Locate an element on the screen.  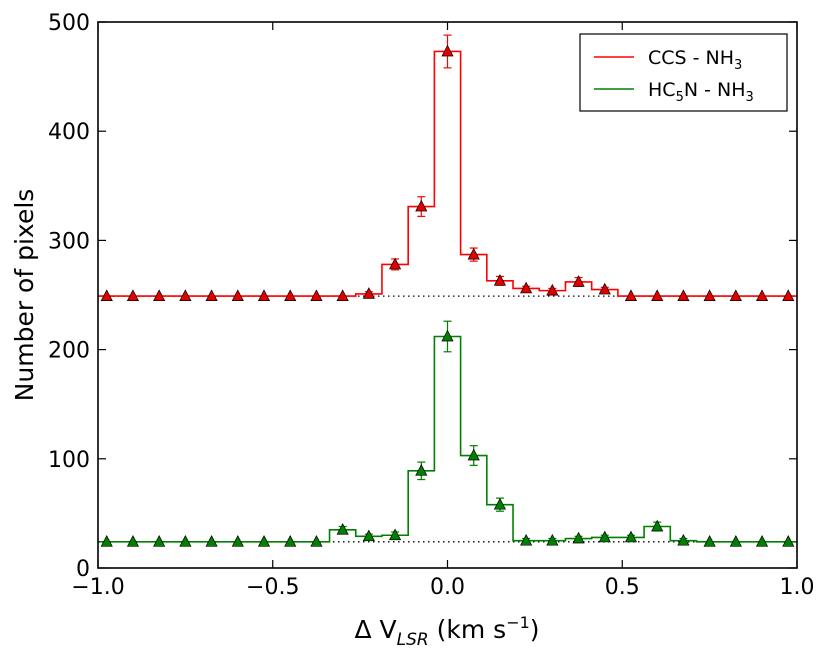
legend: CCS - NH3 HC5N - NH3 is located at coordinates (683, 72).